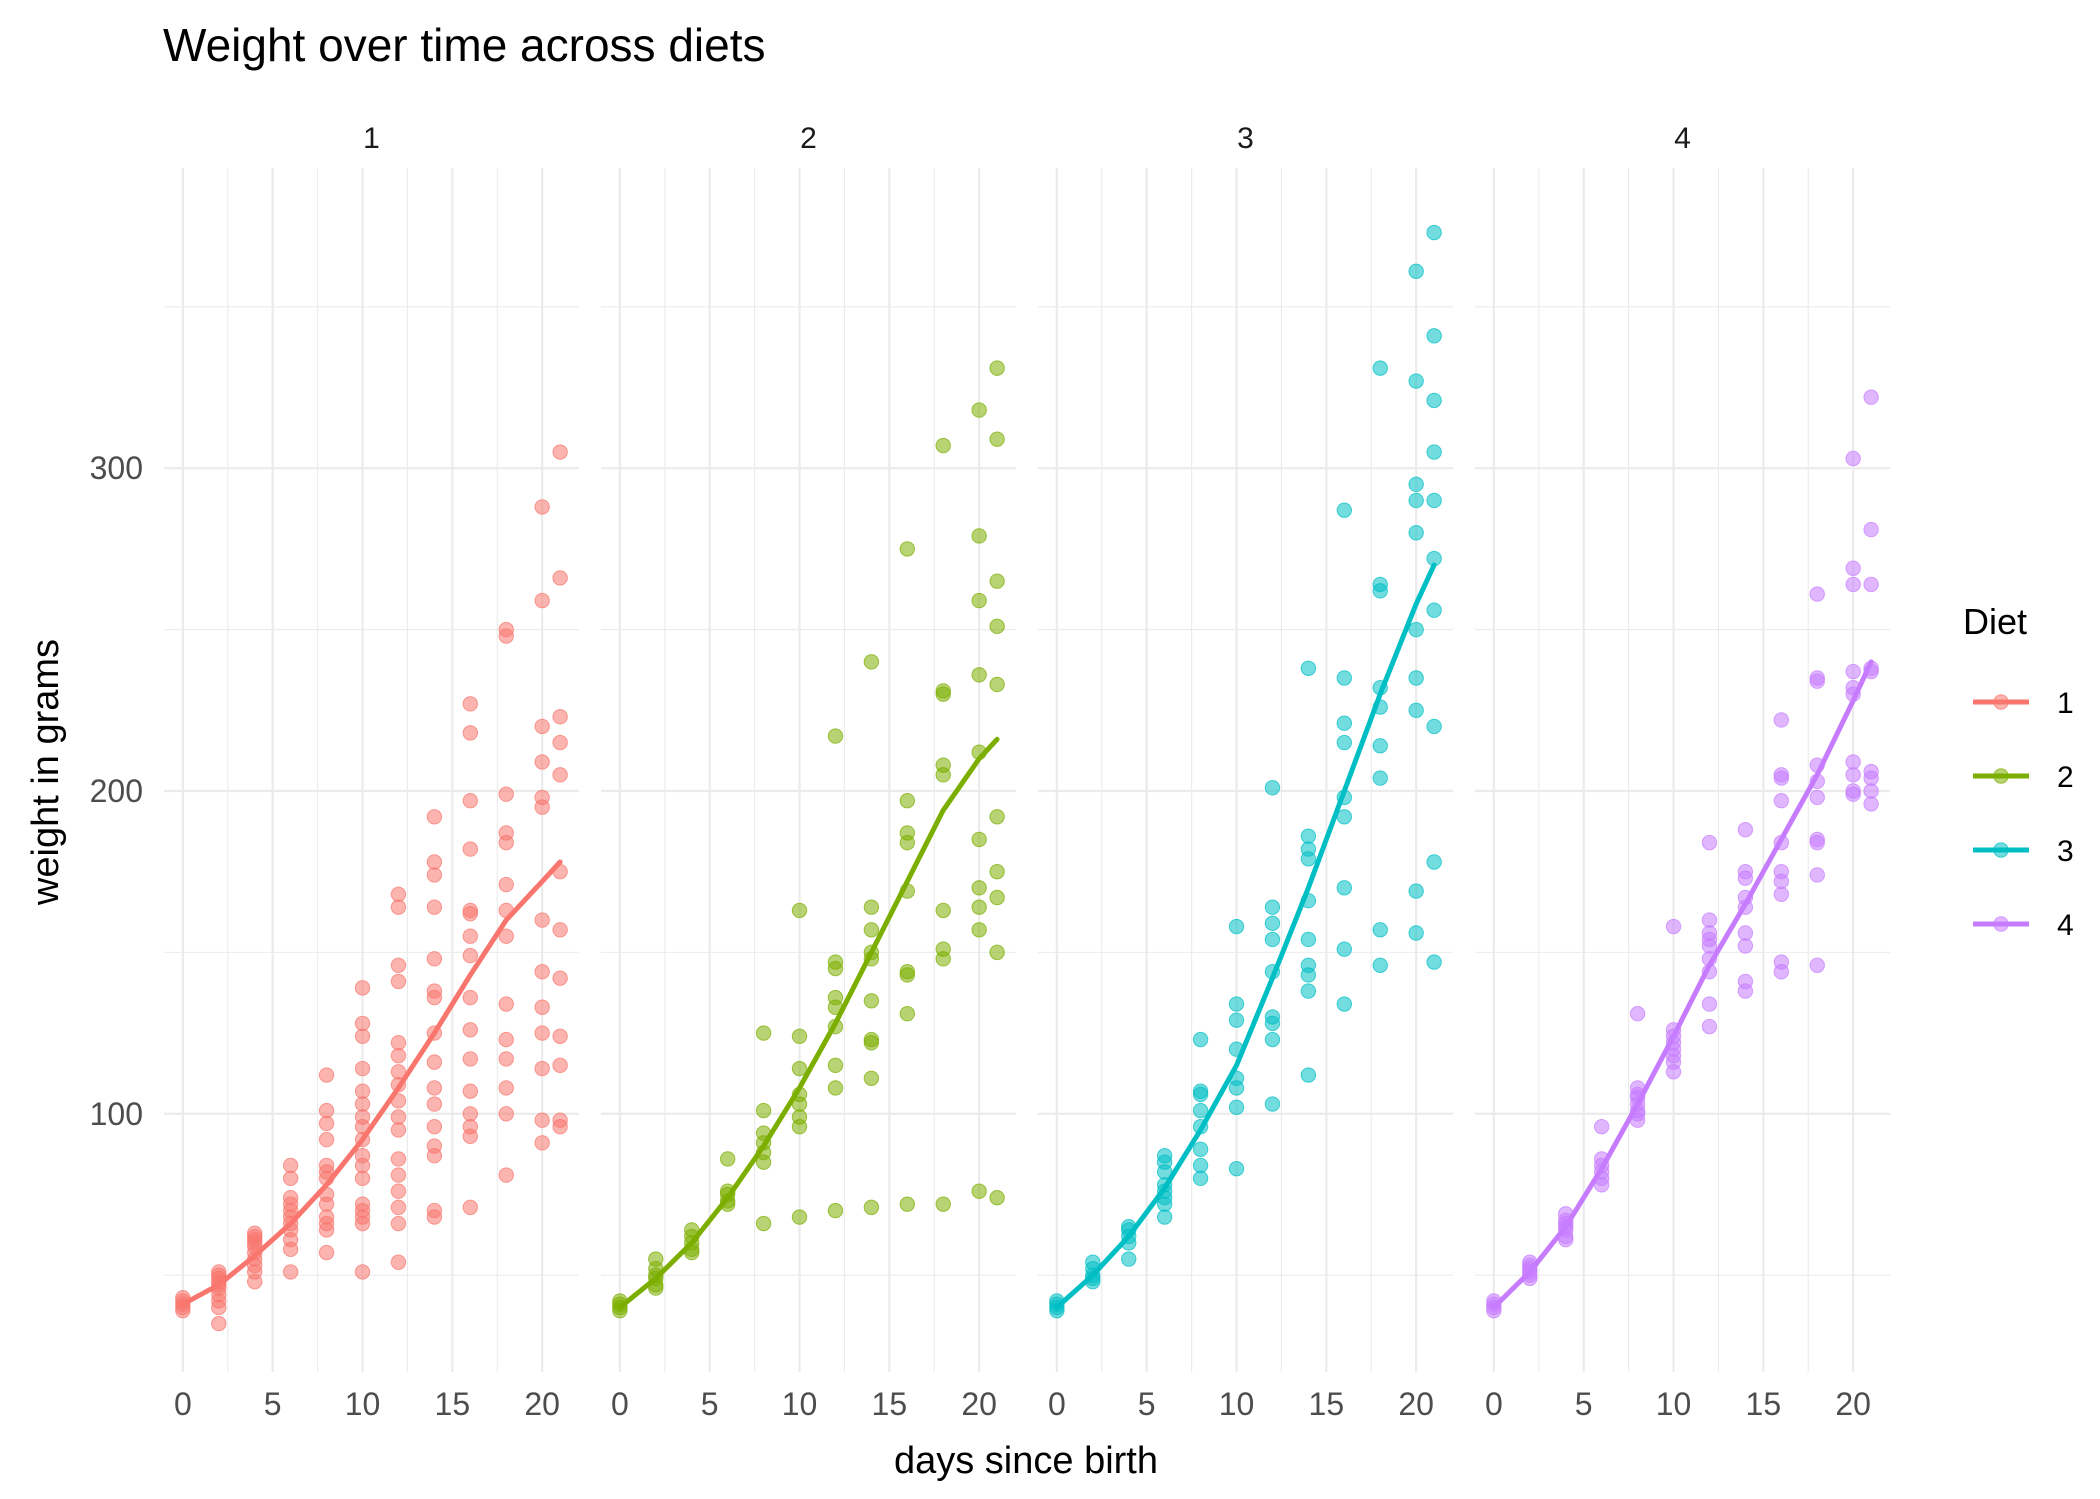 The height and width of the screenshot is (1499, 2100). Describe the element at coordinates (116, 1114) in the screenshot. I see `y-tick-label: 100` at that location.